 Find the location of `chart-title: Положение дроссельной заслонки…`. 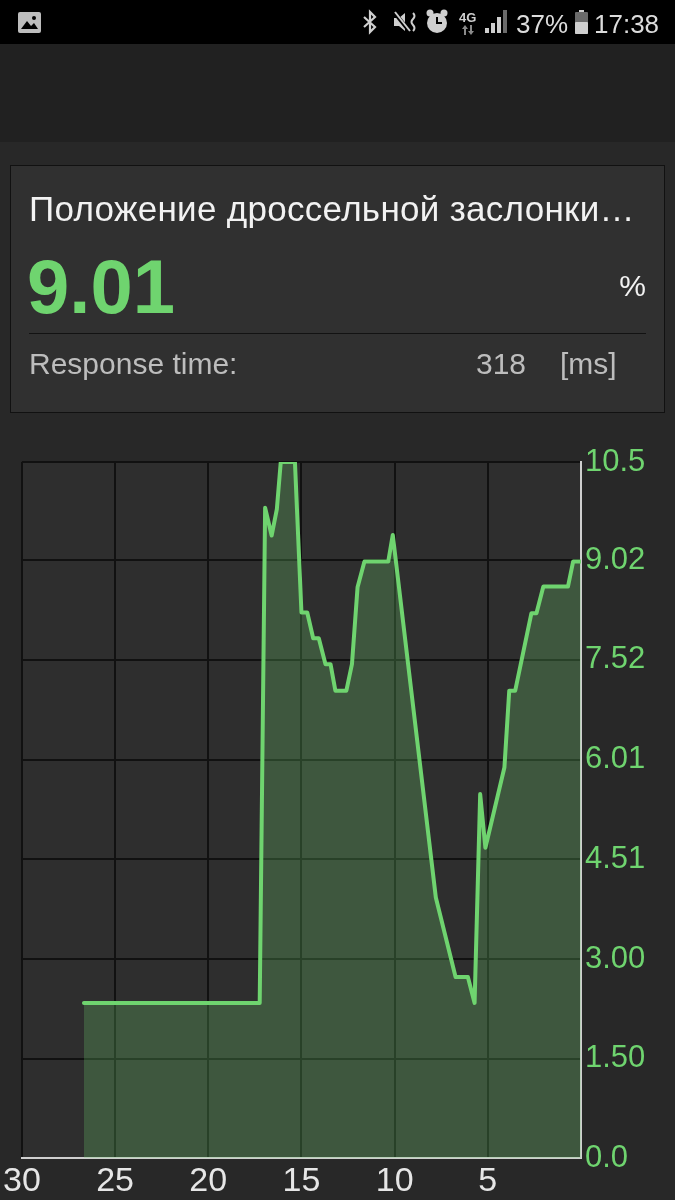

chart-title: Положение дроссельной заслонки… is located at coordinates (332, 208).